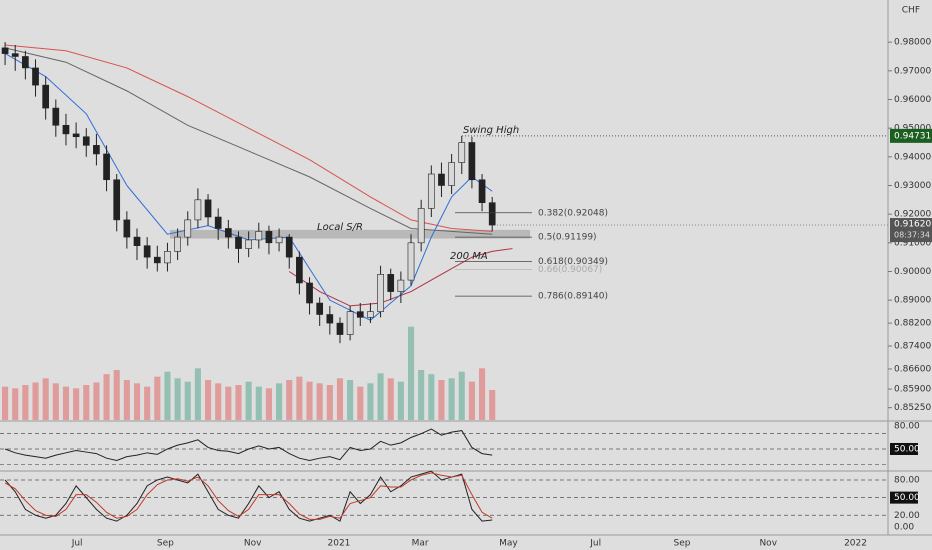 The height and width of the screenshot is (550, 932). What do you see at coordinates (912, 100) in the screenshot?
I see `y-tick-label: 0.96000` at bounding box center [912, 100].